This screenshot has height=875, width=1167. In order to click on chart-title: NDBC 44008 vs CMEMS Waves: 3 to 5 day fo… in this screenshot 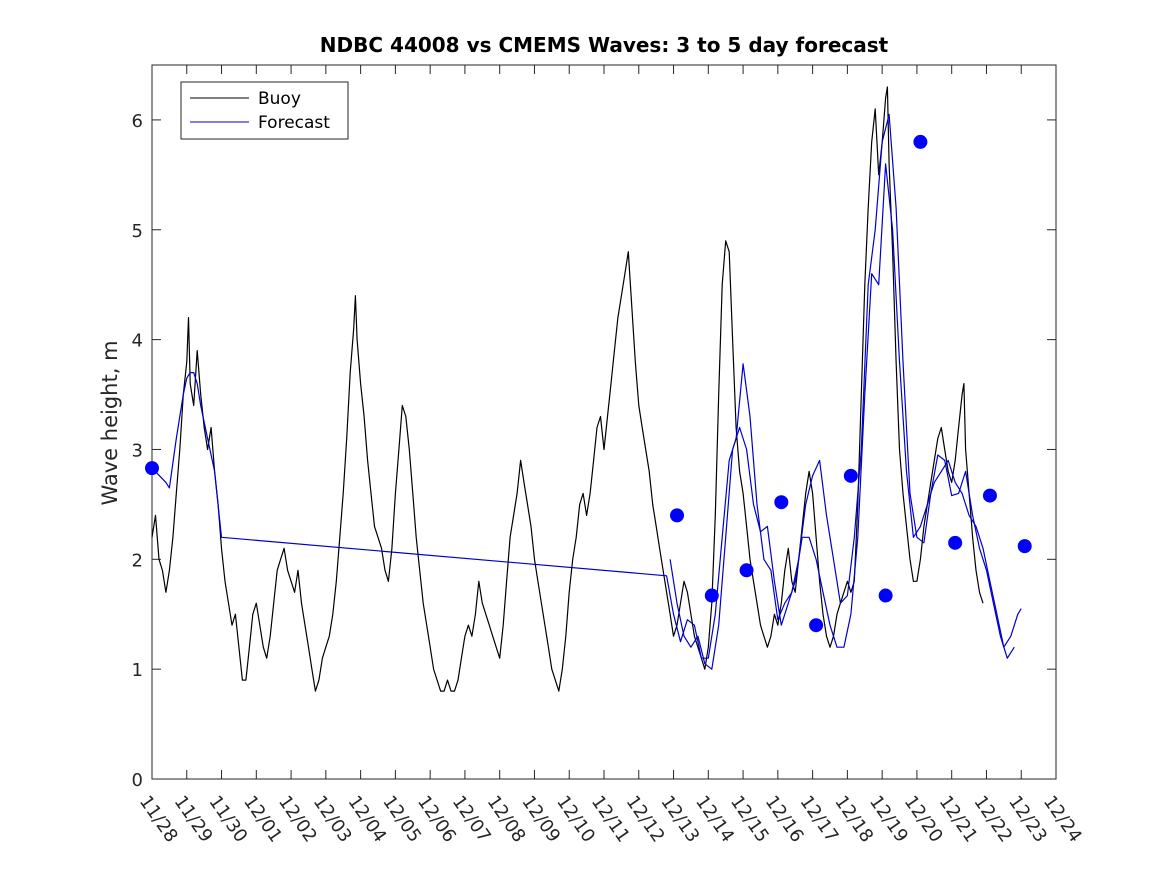, I will do `click(604, 45)`.